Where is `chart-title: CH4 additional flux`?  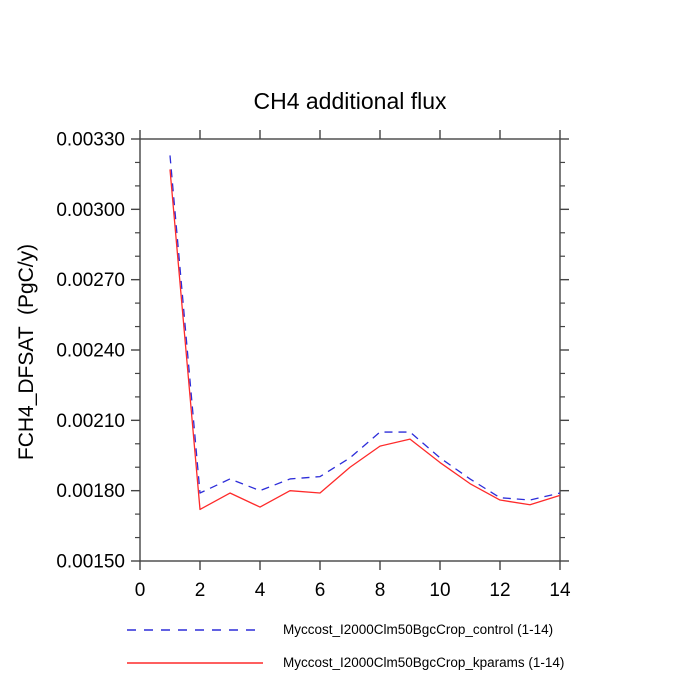
chart-title: CH4 additional flux is located at coordinates (350, 101).